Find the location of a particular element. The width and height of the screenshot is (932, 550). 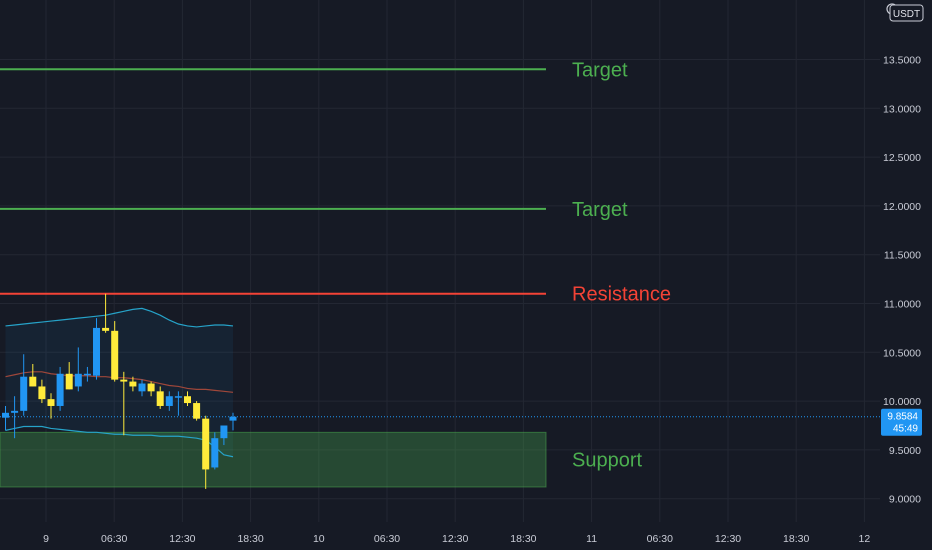

top-right-badges: USDT is located at coordinates (905, 12).